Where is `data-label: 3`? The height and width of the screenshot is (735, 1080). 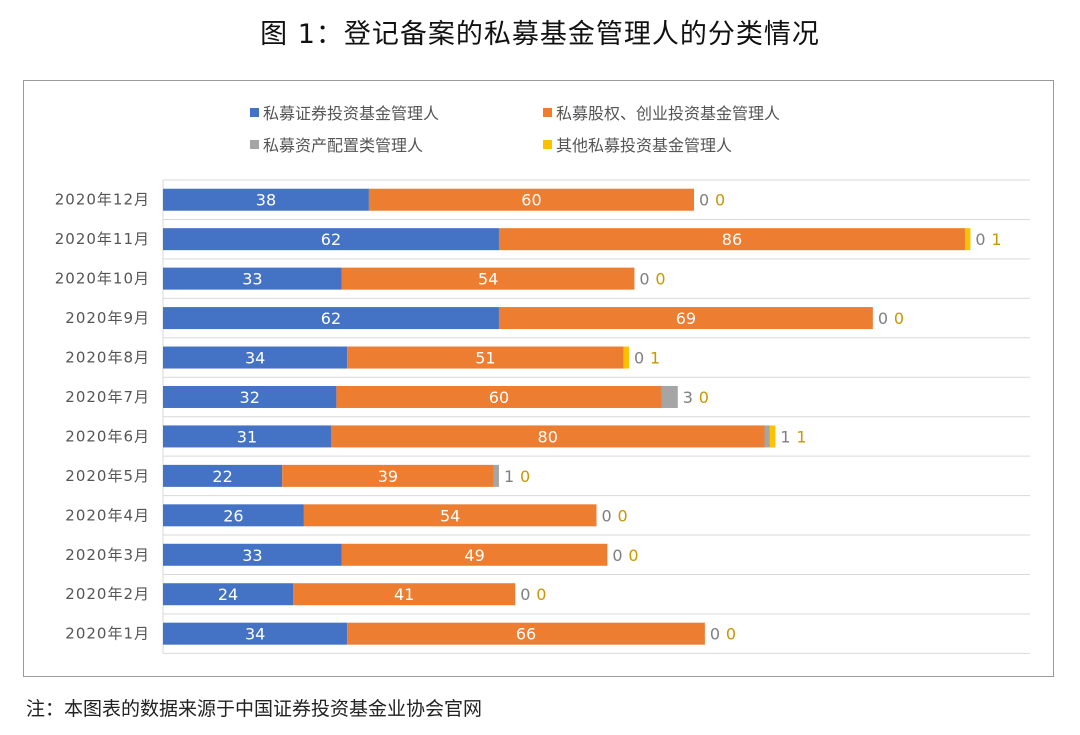
data-label: 3 is located at coordinates (688, 397).